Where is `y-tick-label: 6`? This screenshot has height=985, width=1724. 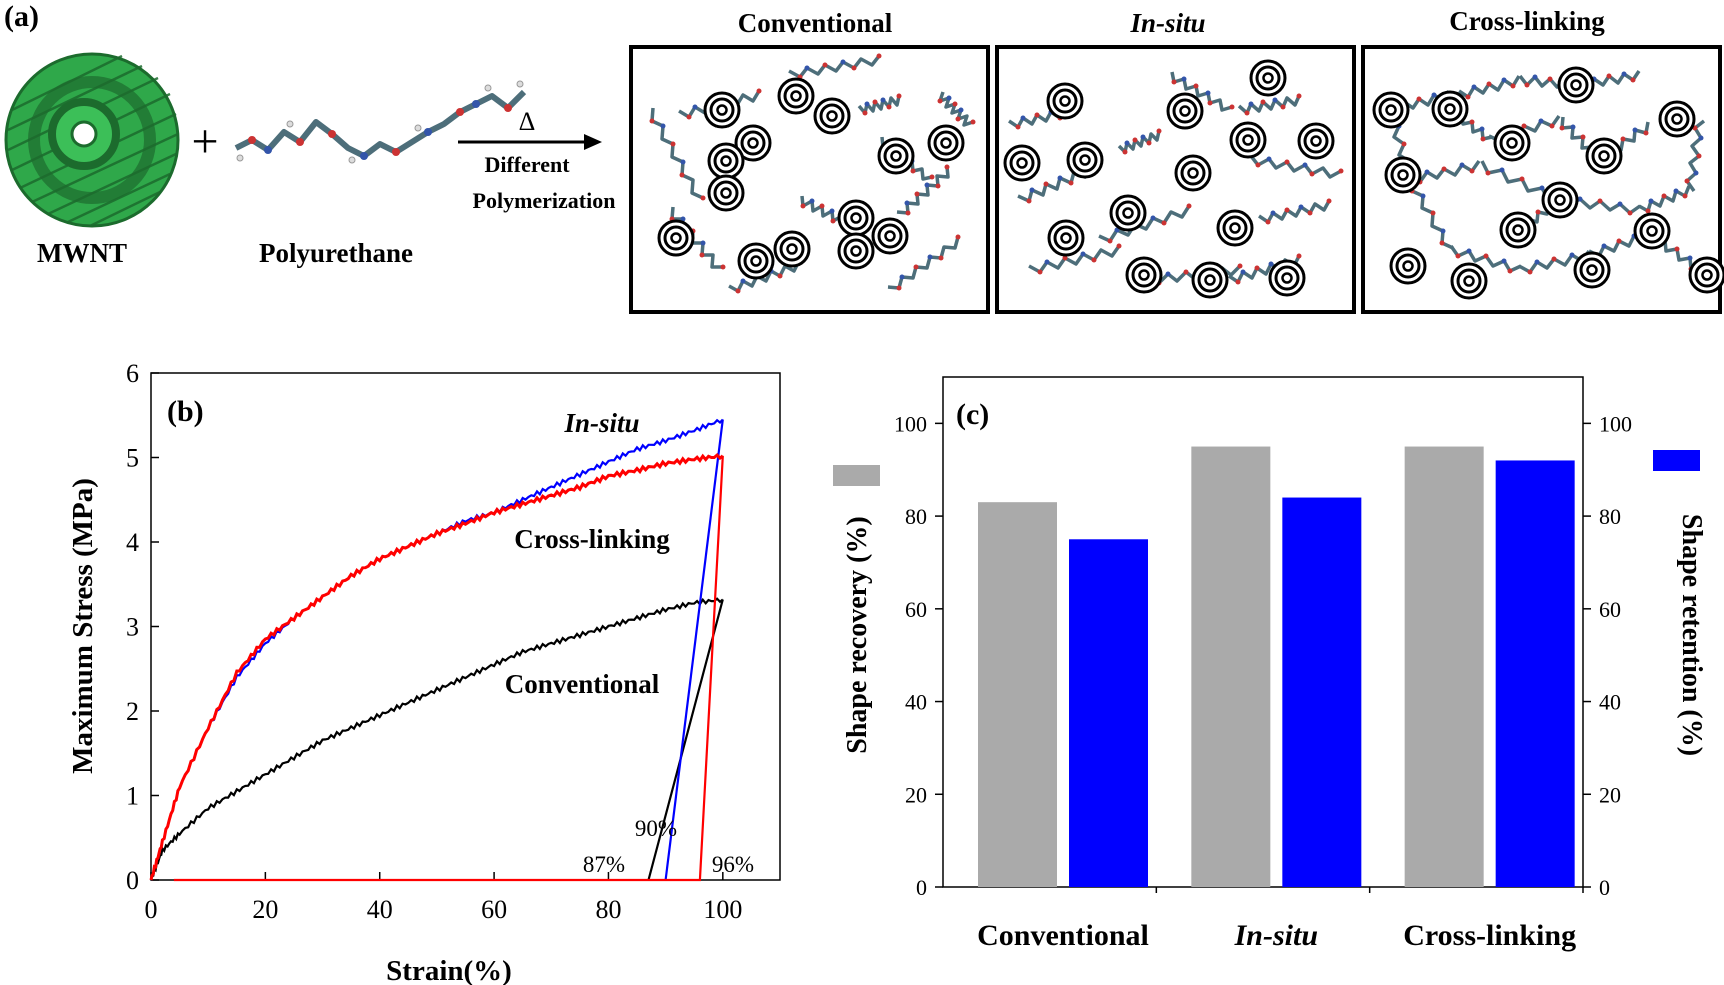
y-tick-label: 6 is located at coordinates (132, 373).